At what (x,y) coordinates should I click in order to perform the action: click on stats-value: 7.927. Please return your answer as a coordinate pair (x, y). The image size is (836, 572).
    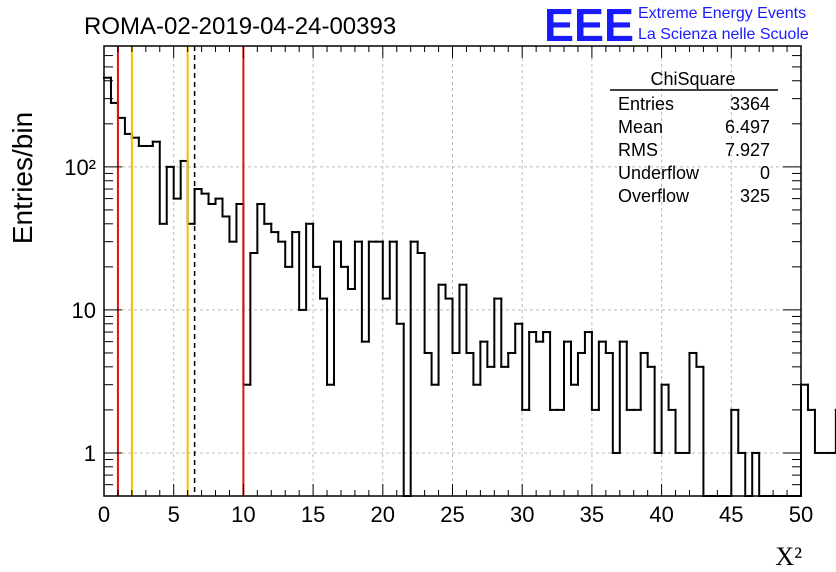
    Looking at the image, I should click on (747, 150).